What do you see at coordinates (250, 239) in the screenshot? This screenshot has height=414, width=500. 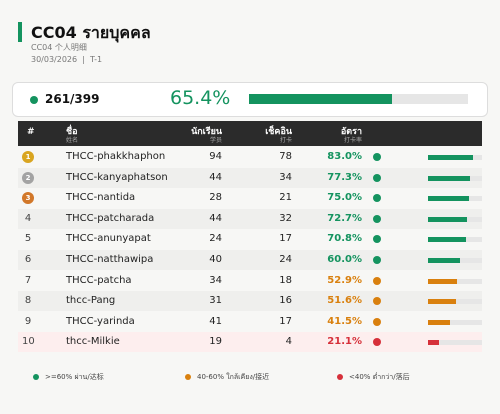 I see `table-row: 5 THCC-anunyapat 24 17 70.8%` at bounding box center [250, 239].